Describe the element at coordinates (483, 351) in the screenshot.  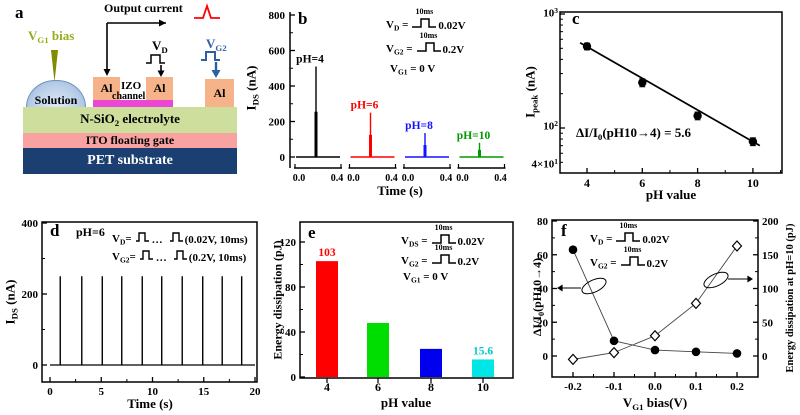
I see `svg-text: 15.6` at that location.